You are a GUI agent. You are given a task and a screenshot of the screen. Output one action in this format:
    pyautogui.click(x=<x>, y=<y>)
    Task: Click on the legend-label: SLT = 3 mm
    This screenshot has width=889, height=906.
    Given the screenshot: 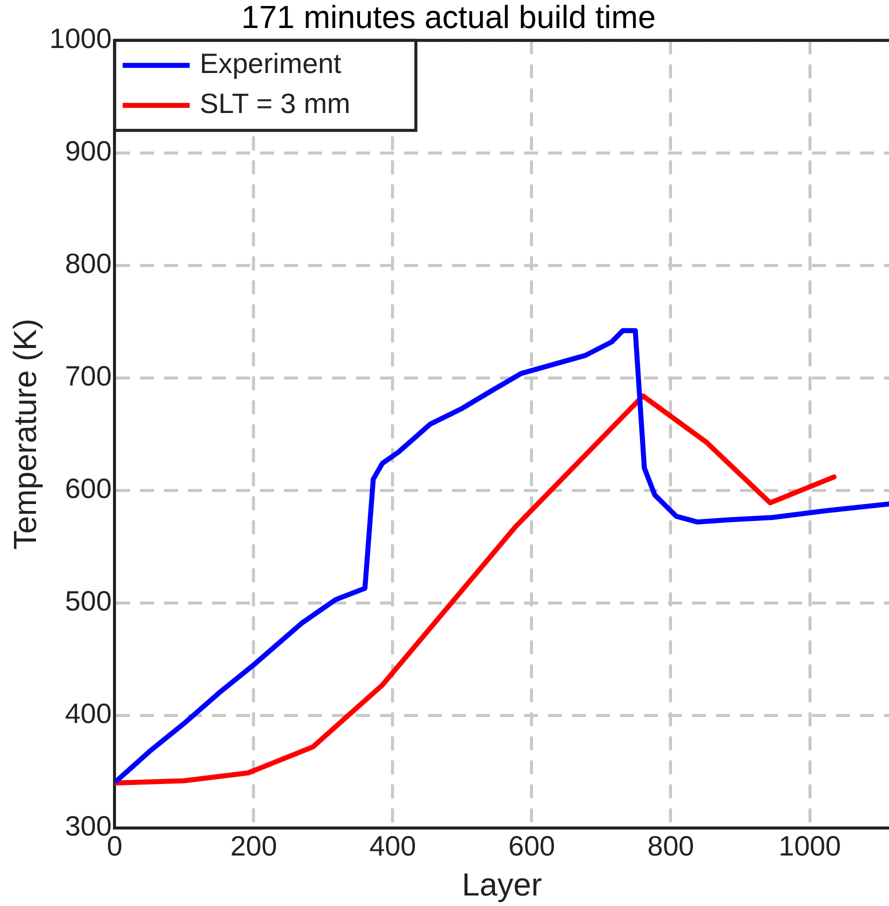 What is the action you would take?
    pyautogui.click(x=275, y=104)
    